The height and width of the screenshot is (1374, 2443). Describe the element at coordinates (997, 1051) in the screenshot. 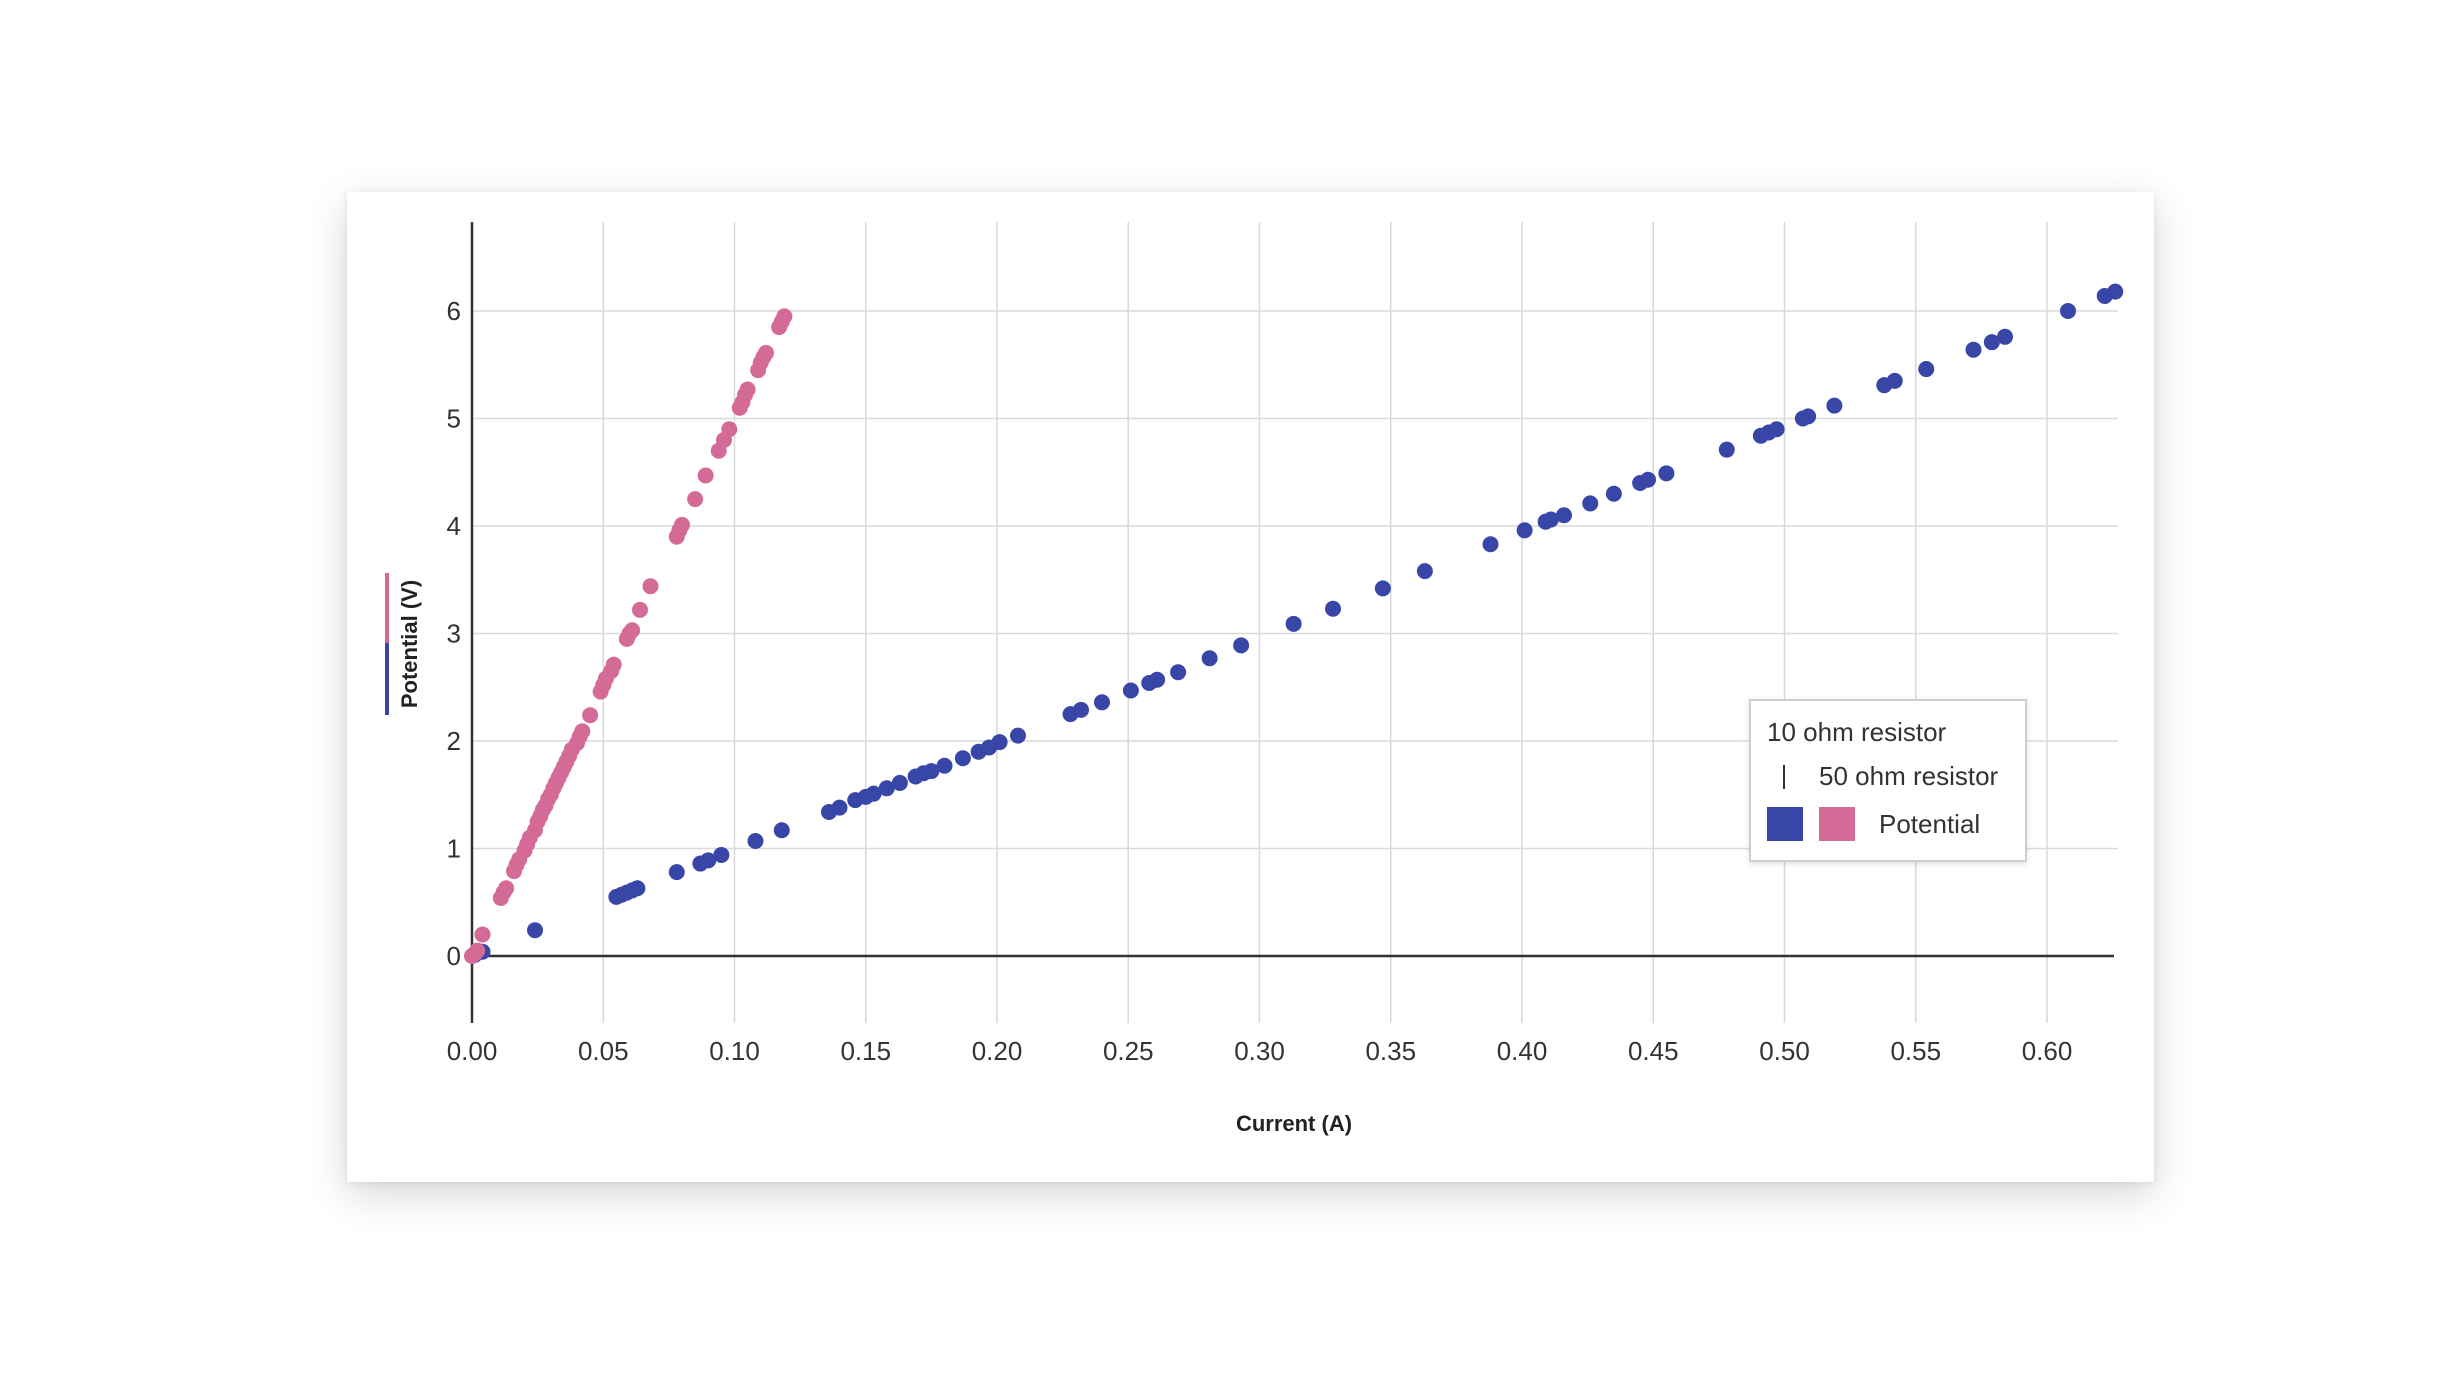

I see `x-tick-label: 0.20` at that location.